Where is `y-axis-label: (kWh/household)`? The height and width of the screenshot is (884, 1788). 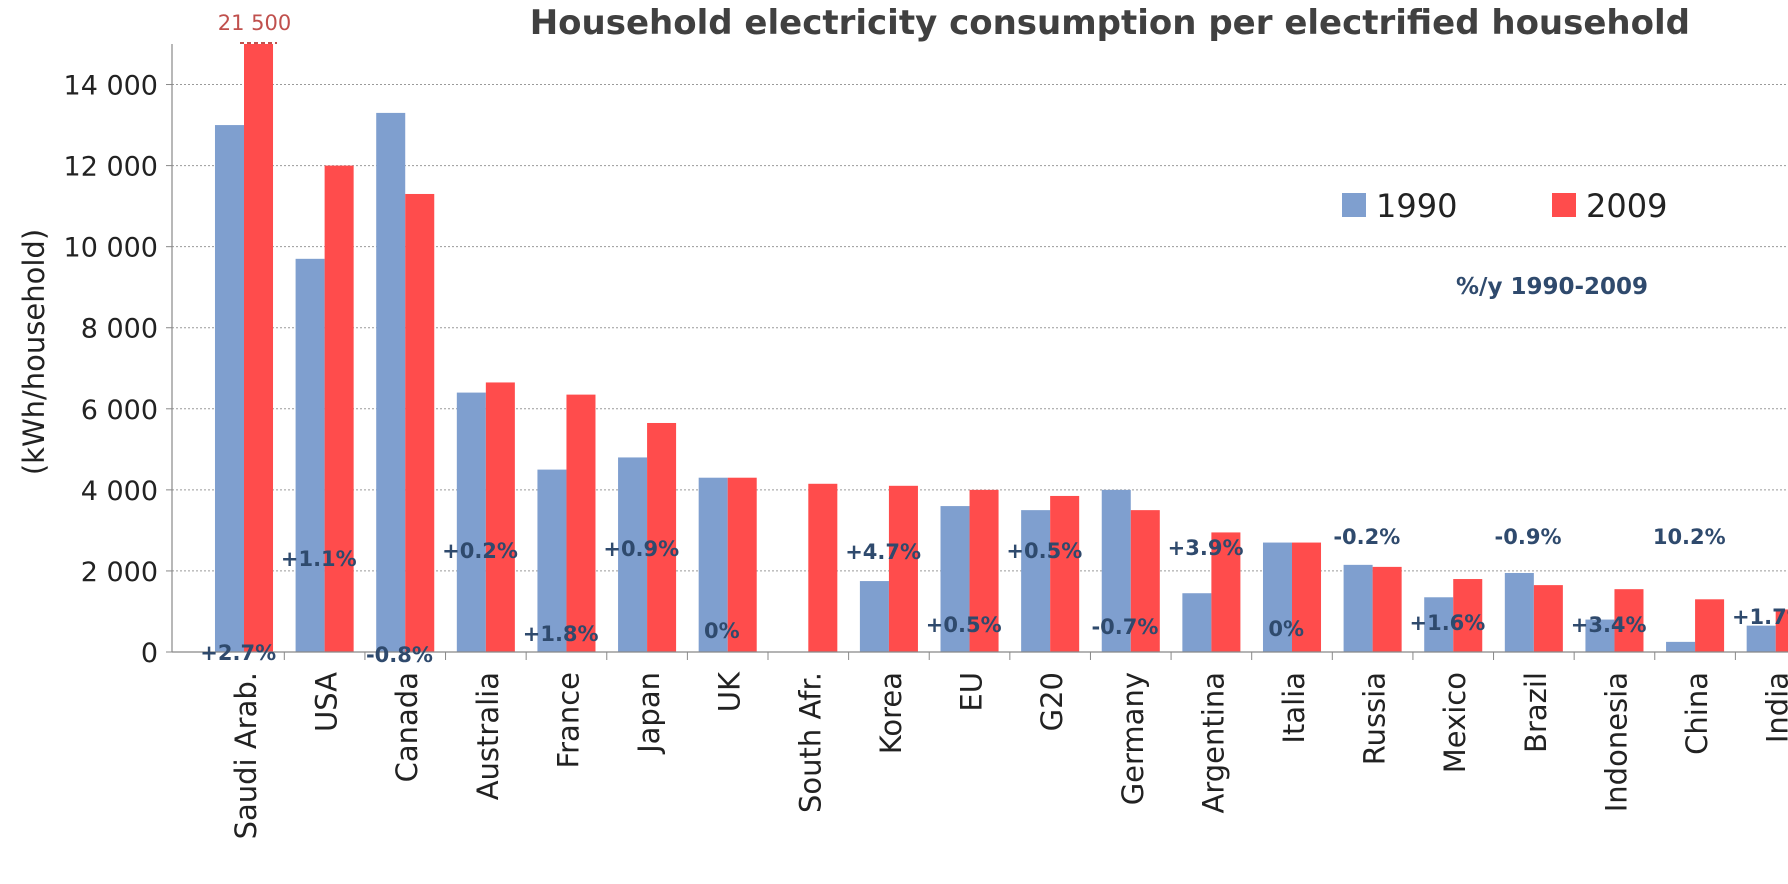
y-axis-label: (kWh/household) is located at coordinates (34, 352).